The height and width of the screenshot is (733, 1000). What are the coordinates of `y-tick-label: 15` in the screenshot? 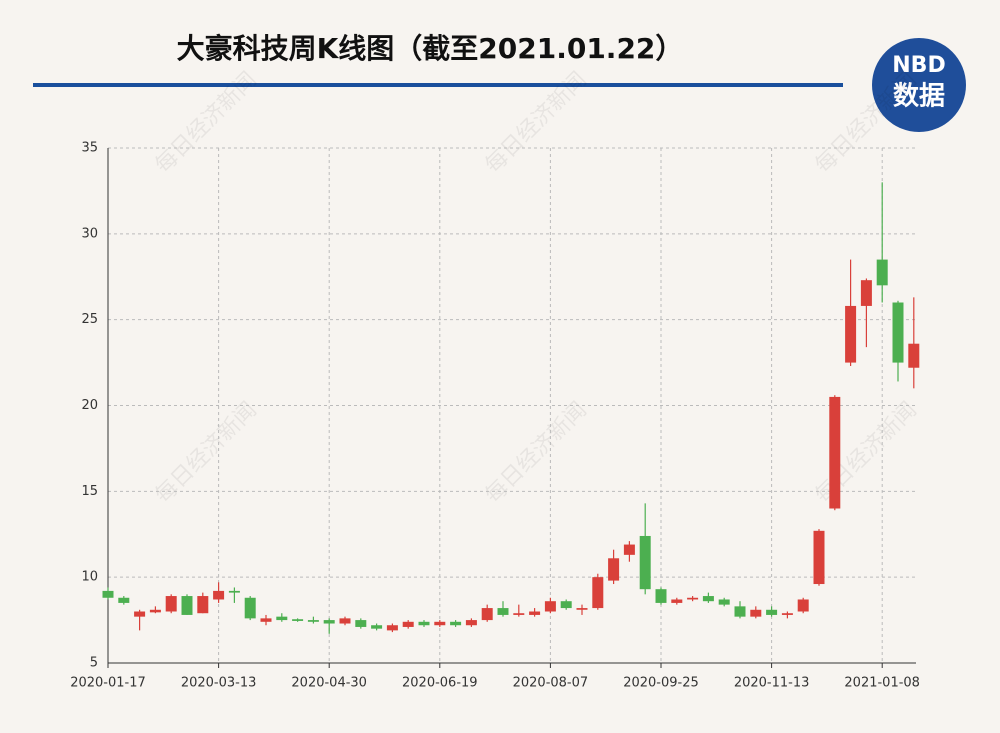 It's located at (89, 491).